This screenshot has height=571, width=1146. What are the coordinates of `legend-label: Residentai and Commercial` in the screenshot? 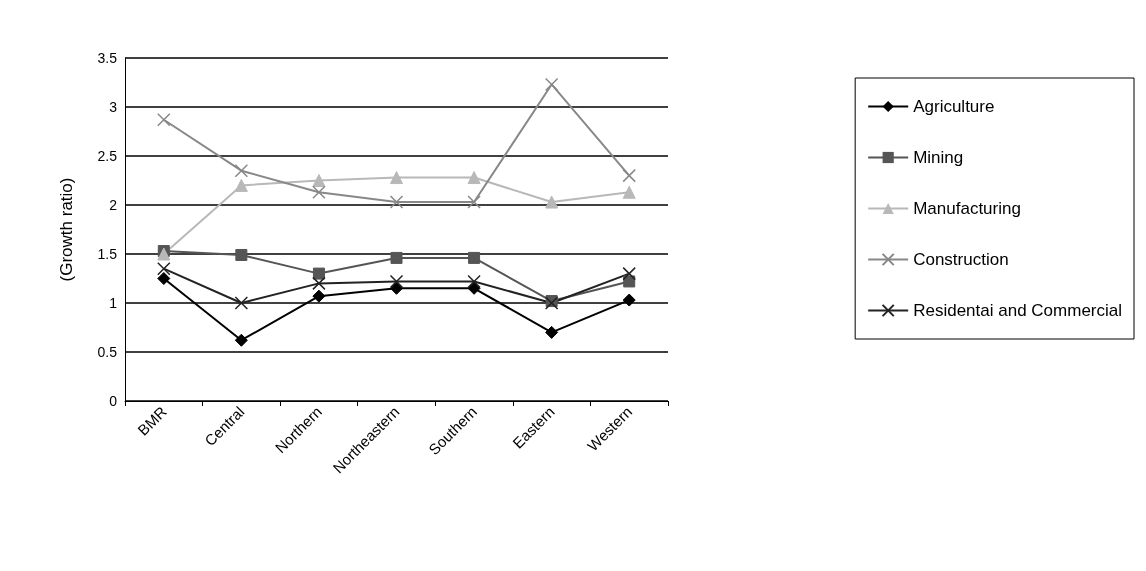 It's located at (1018, 310).